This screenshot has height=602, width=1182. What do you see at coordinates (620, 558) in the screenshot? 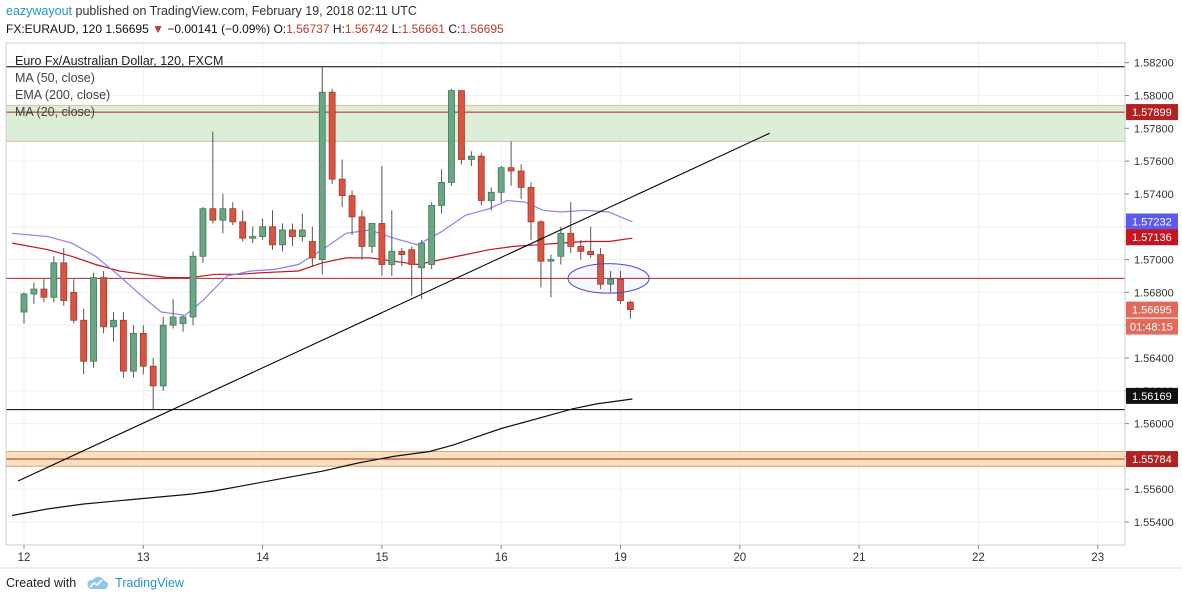
I see `x-tick-label: 19` at bounding box center [620, 558].